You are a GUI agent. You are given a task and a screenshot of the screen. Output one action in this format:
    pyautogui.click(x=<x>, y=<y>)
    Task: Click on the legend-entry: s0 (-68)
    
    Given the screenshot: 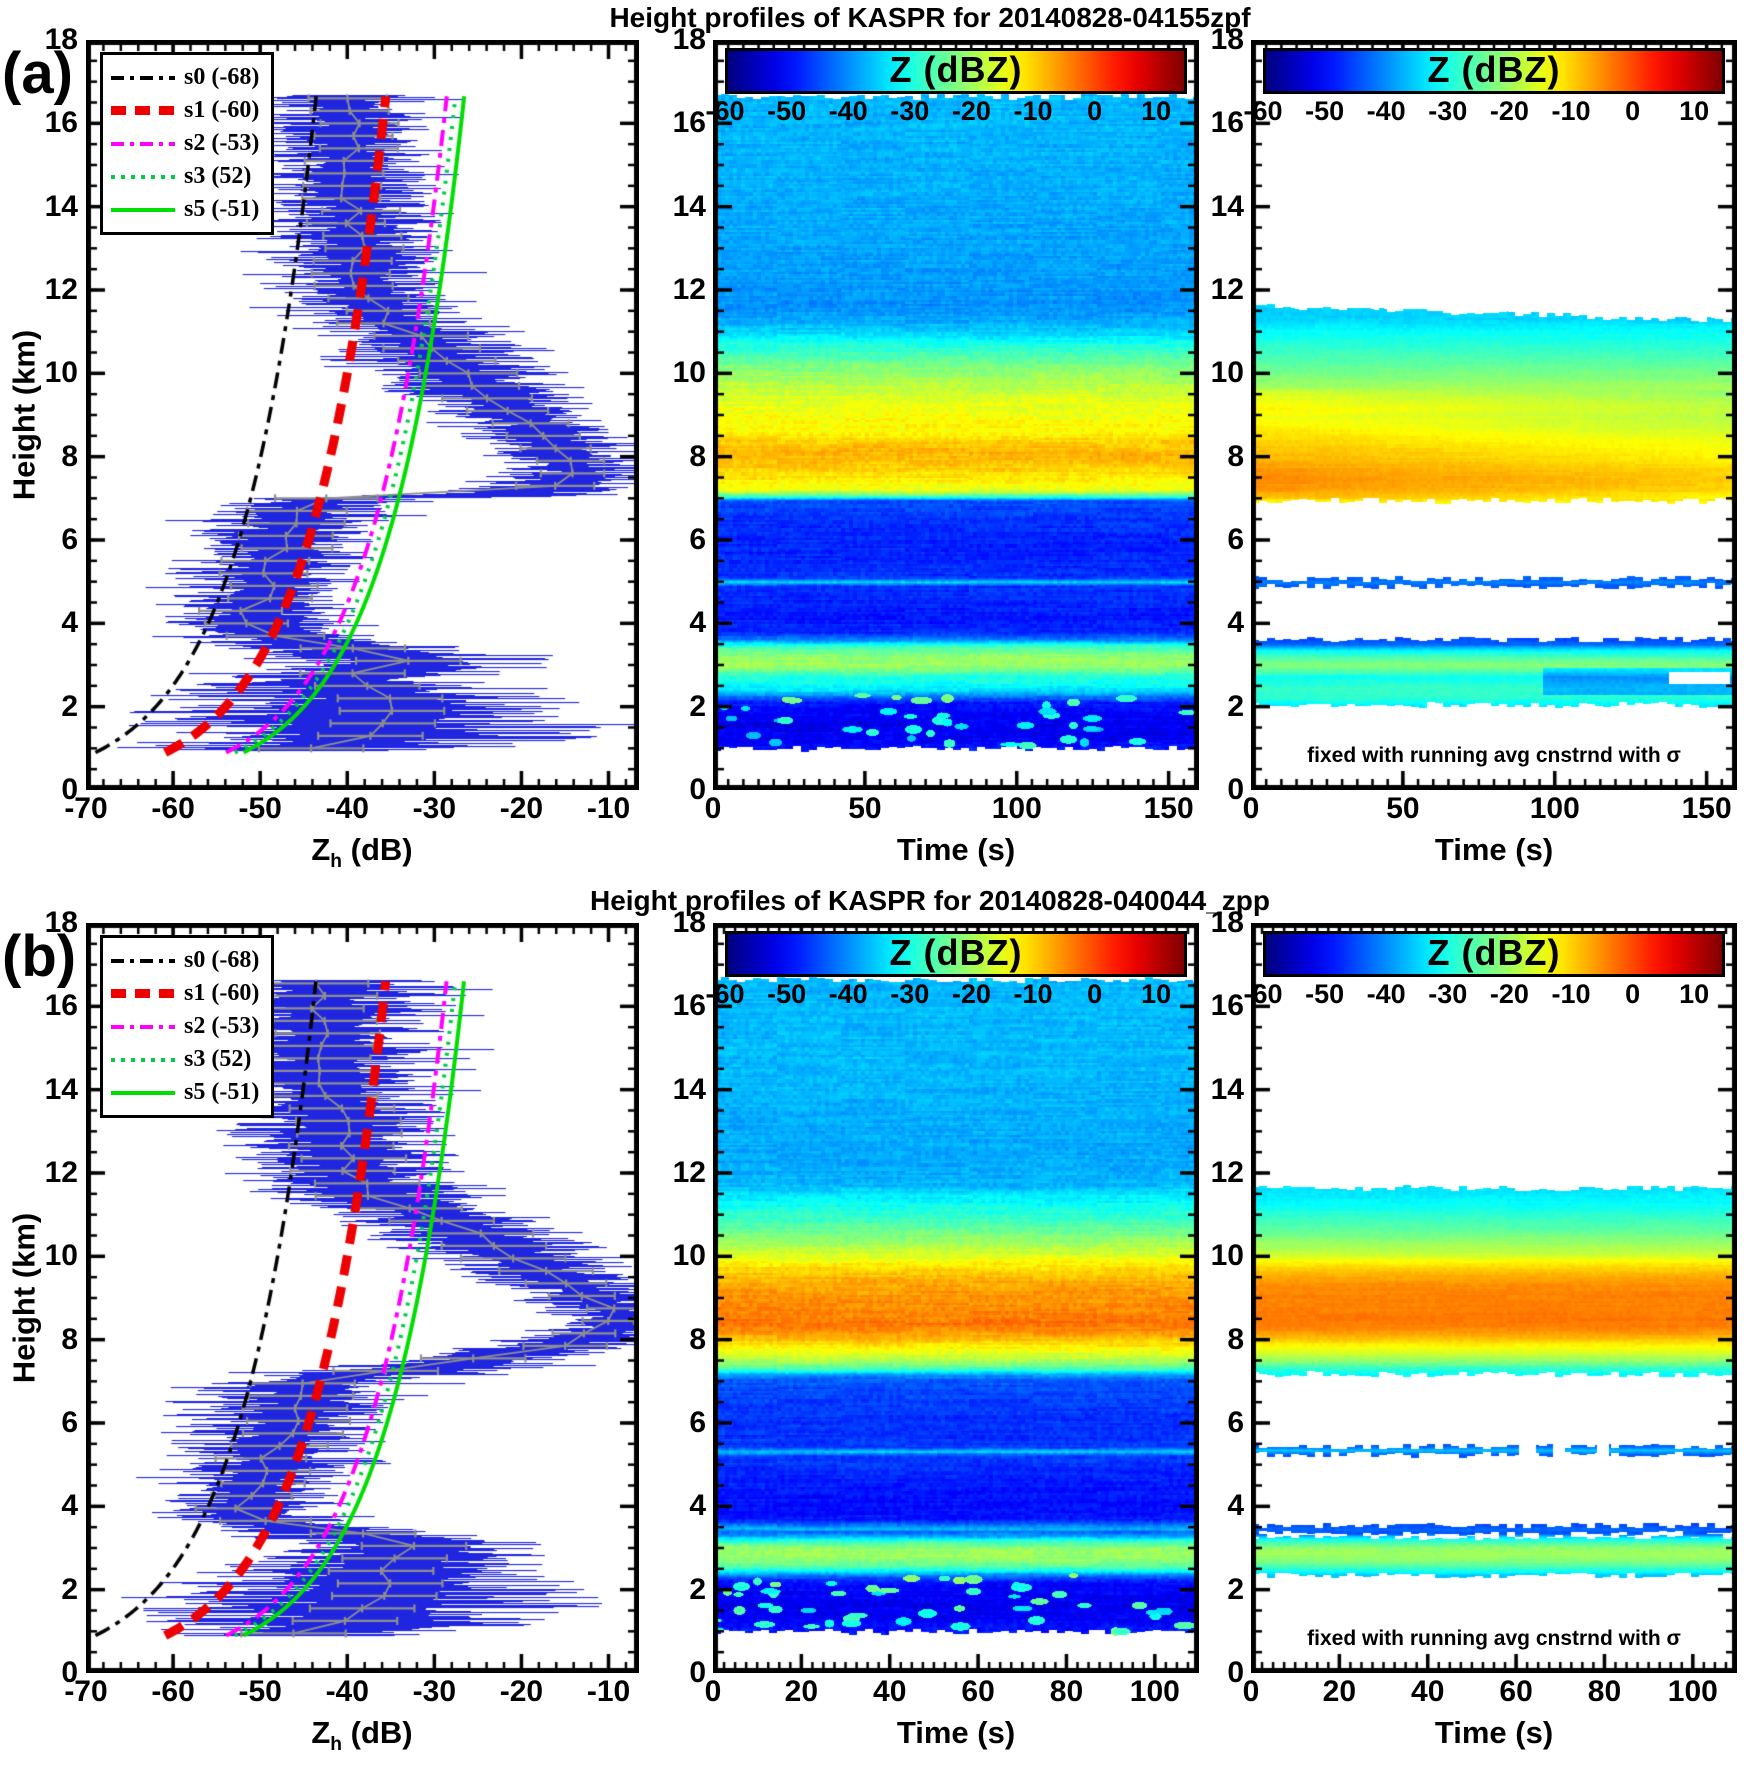 What is the action you would take?
    pyautogui.click(x=185, y=77)
    